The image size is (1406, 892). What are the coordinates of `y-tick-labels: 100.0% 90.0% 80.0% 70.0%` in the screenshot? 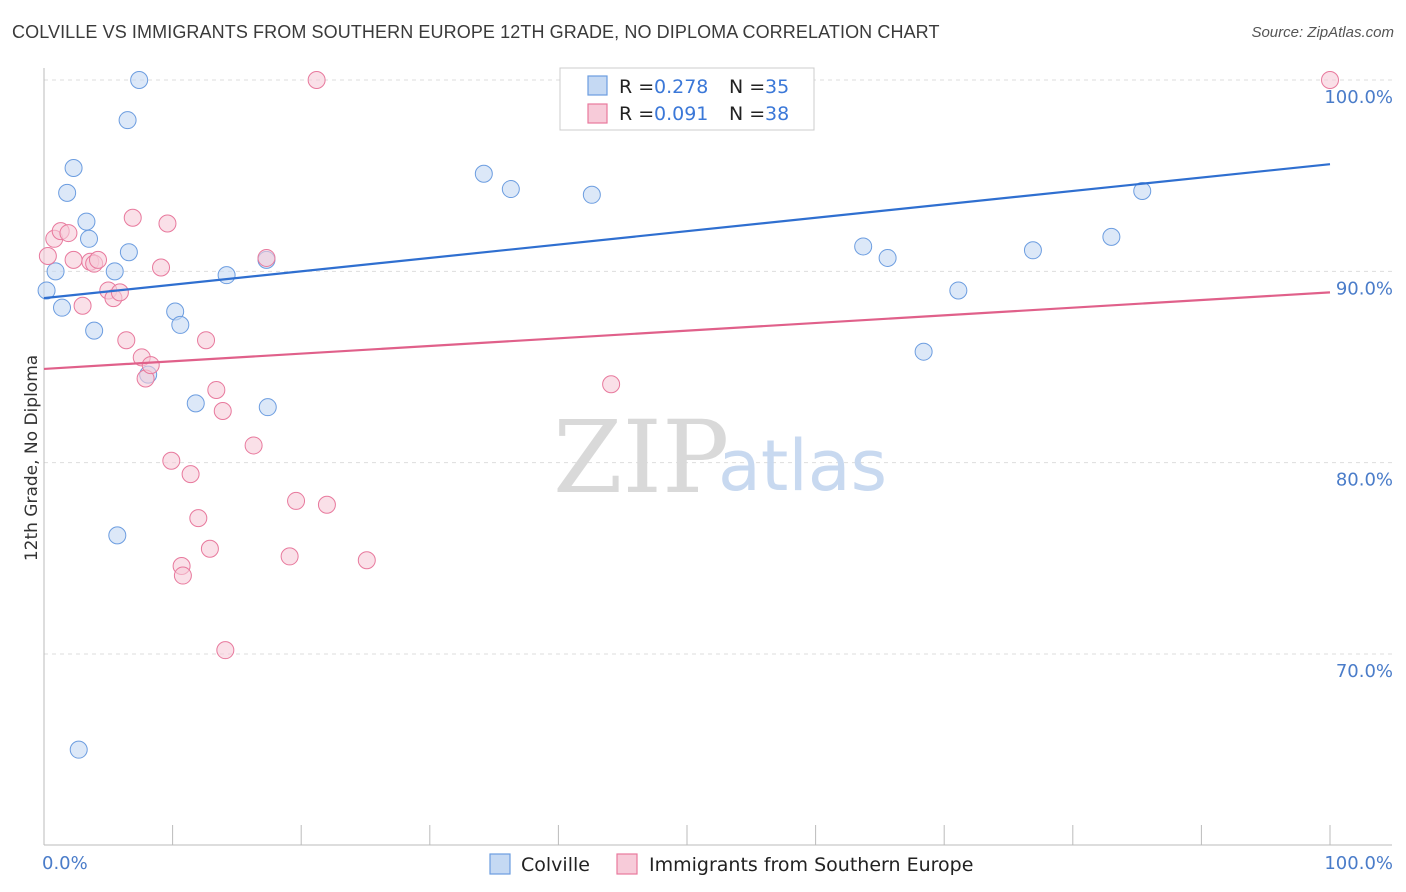 It's located at (1358, 384).